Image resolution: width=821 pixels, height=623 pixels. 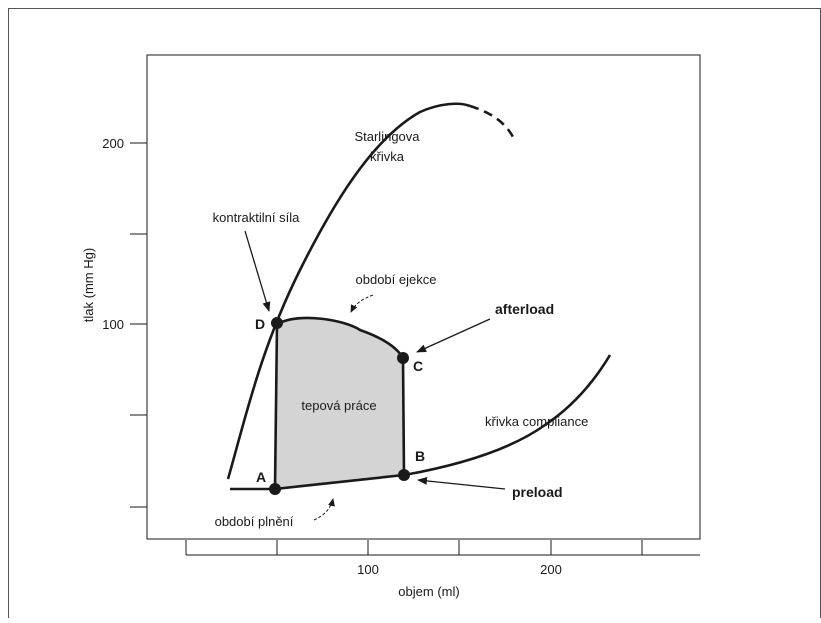 What do you see at coordinates (257, 271) in the screenshot?
I see `contractility-arrow` at bounding box center [257, 271].